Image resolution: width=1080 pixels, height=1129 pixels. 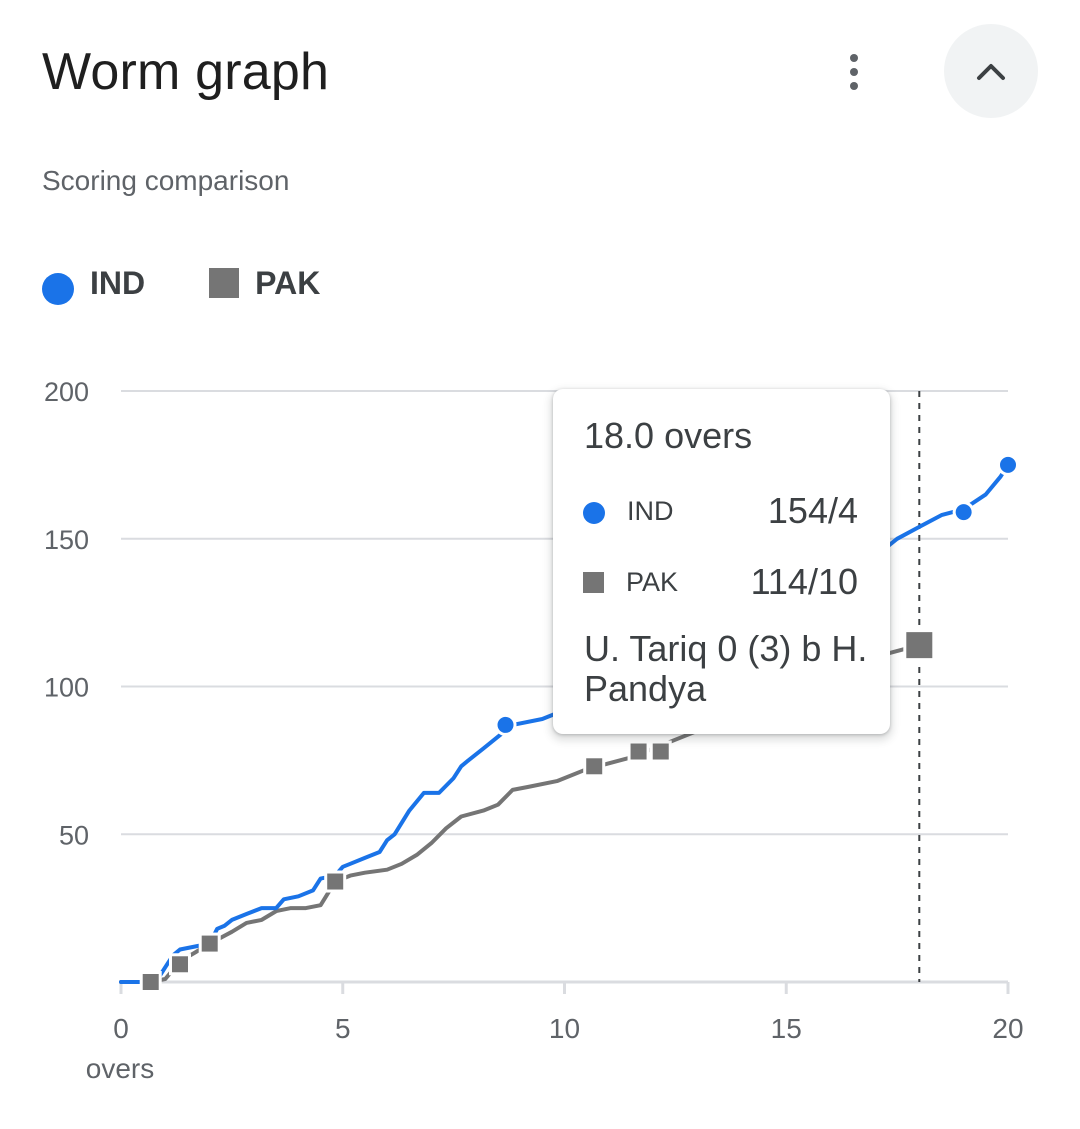 What do you see at coordinates (854, 58) in the screenshot?
I see `more-vert-icon` at bounding box center [854, 58].